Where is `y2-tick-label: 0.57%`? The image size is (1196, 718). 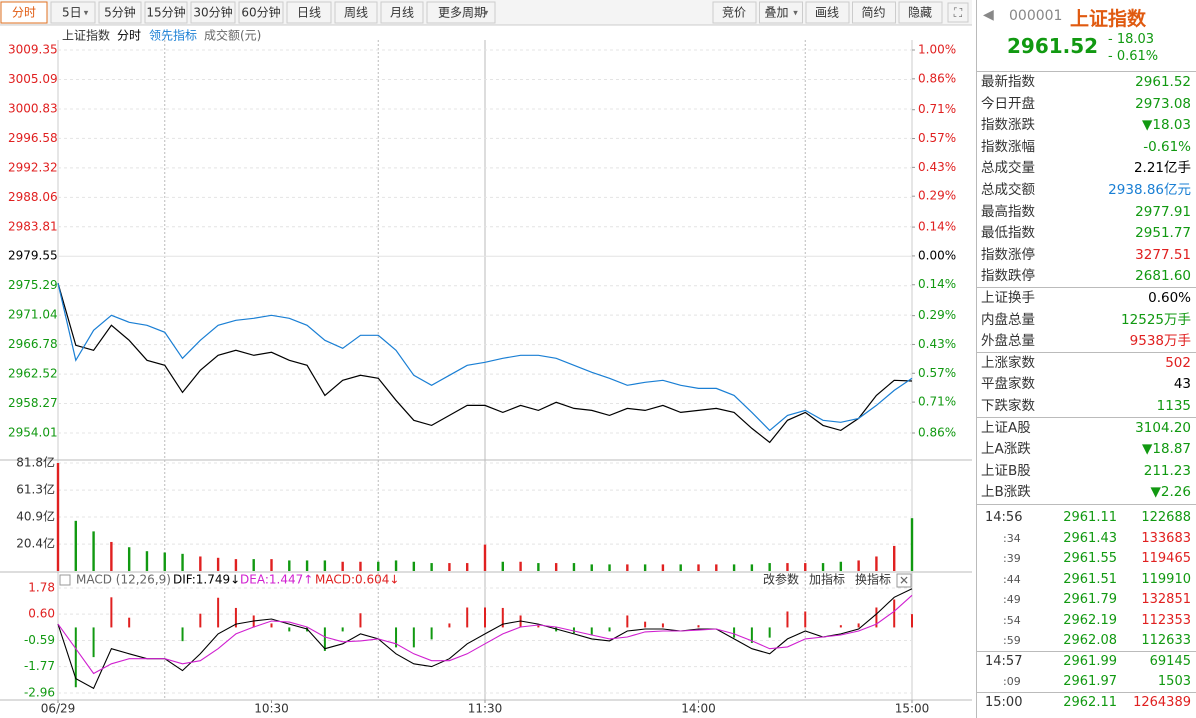
y2-tick-label: 0.57% is located at coordinates (937, 138).